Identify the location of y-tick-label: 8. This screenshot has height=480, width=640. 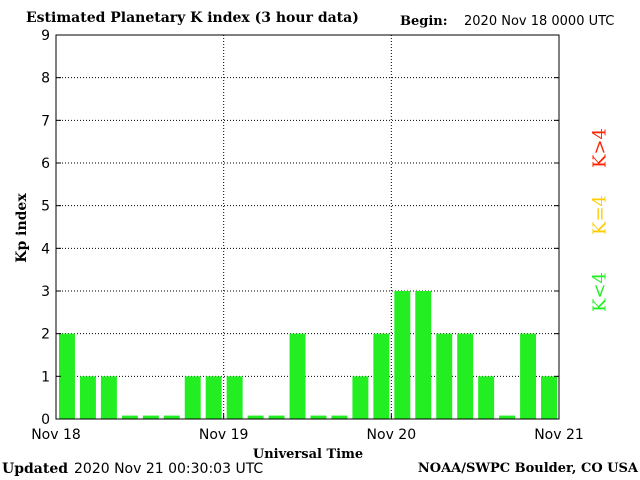
(45, 79).